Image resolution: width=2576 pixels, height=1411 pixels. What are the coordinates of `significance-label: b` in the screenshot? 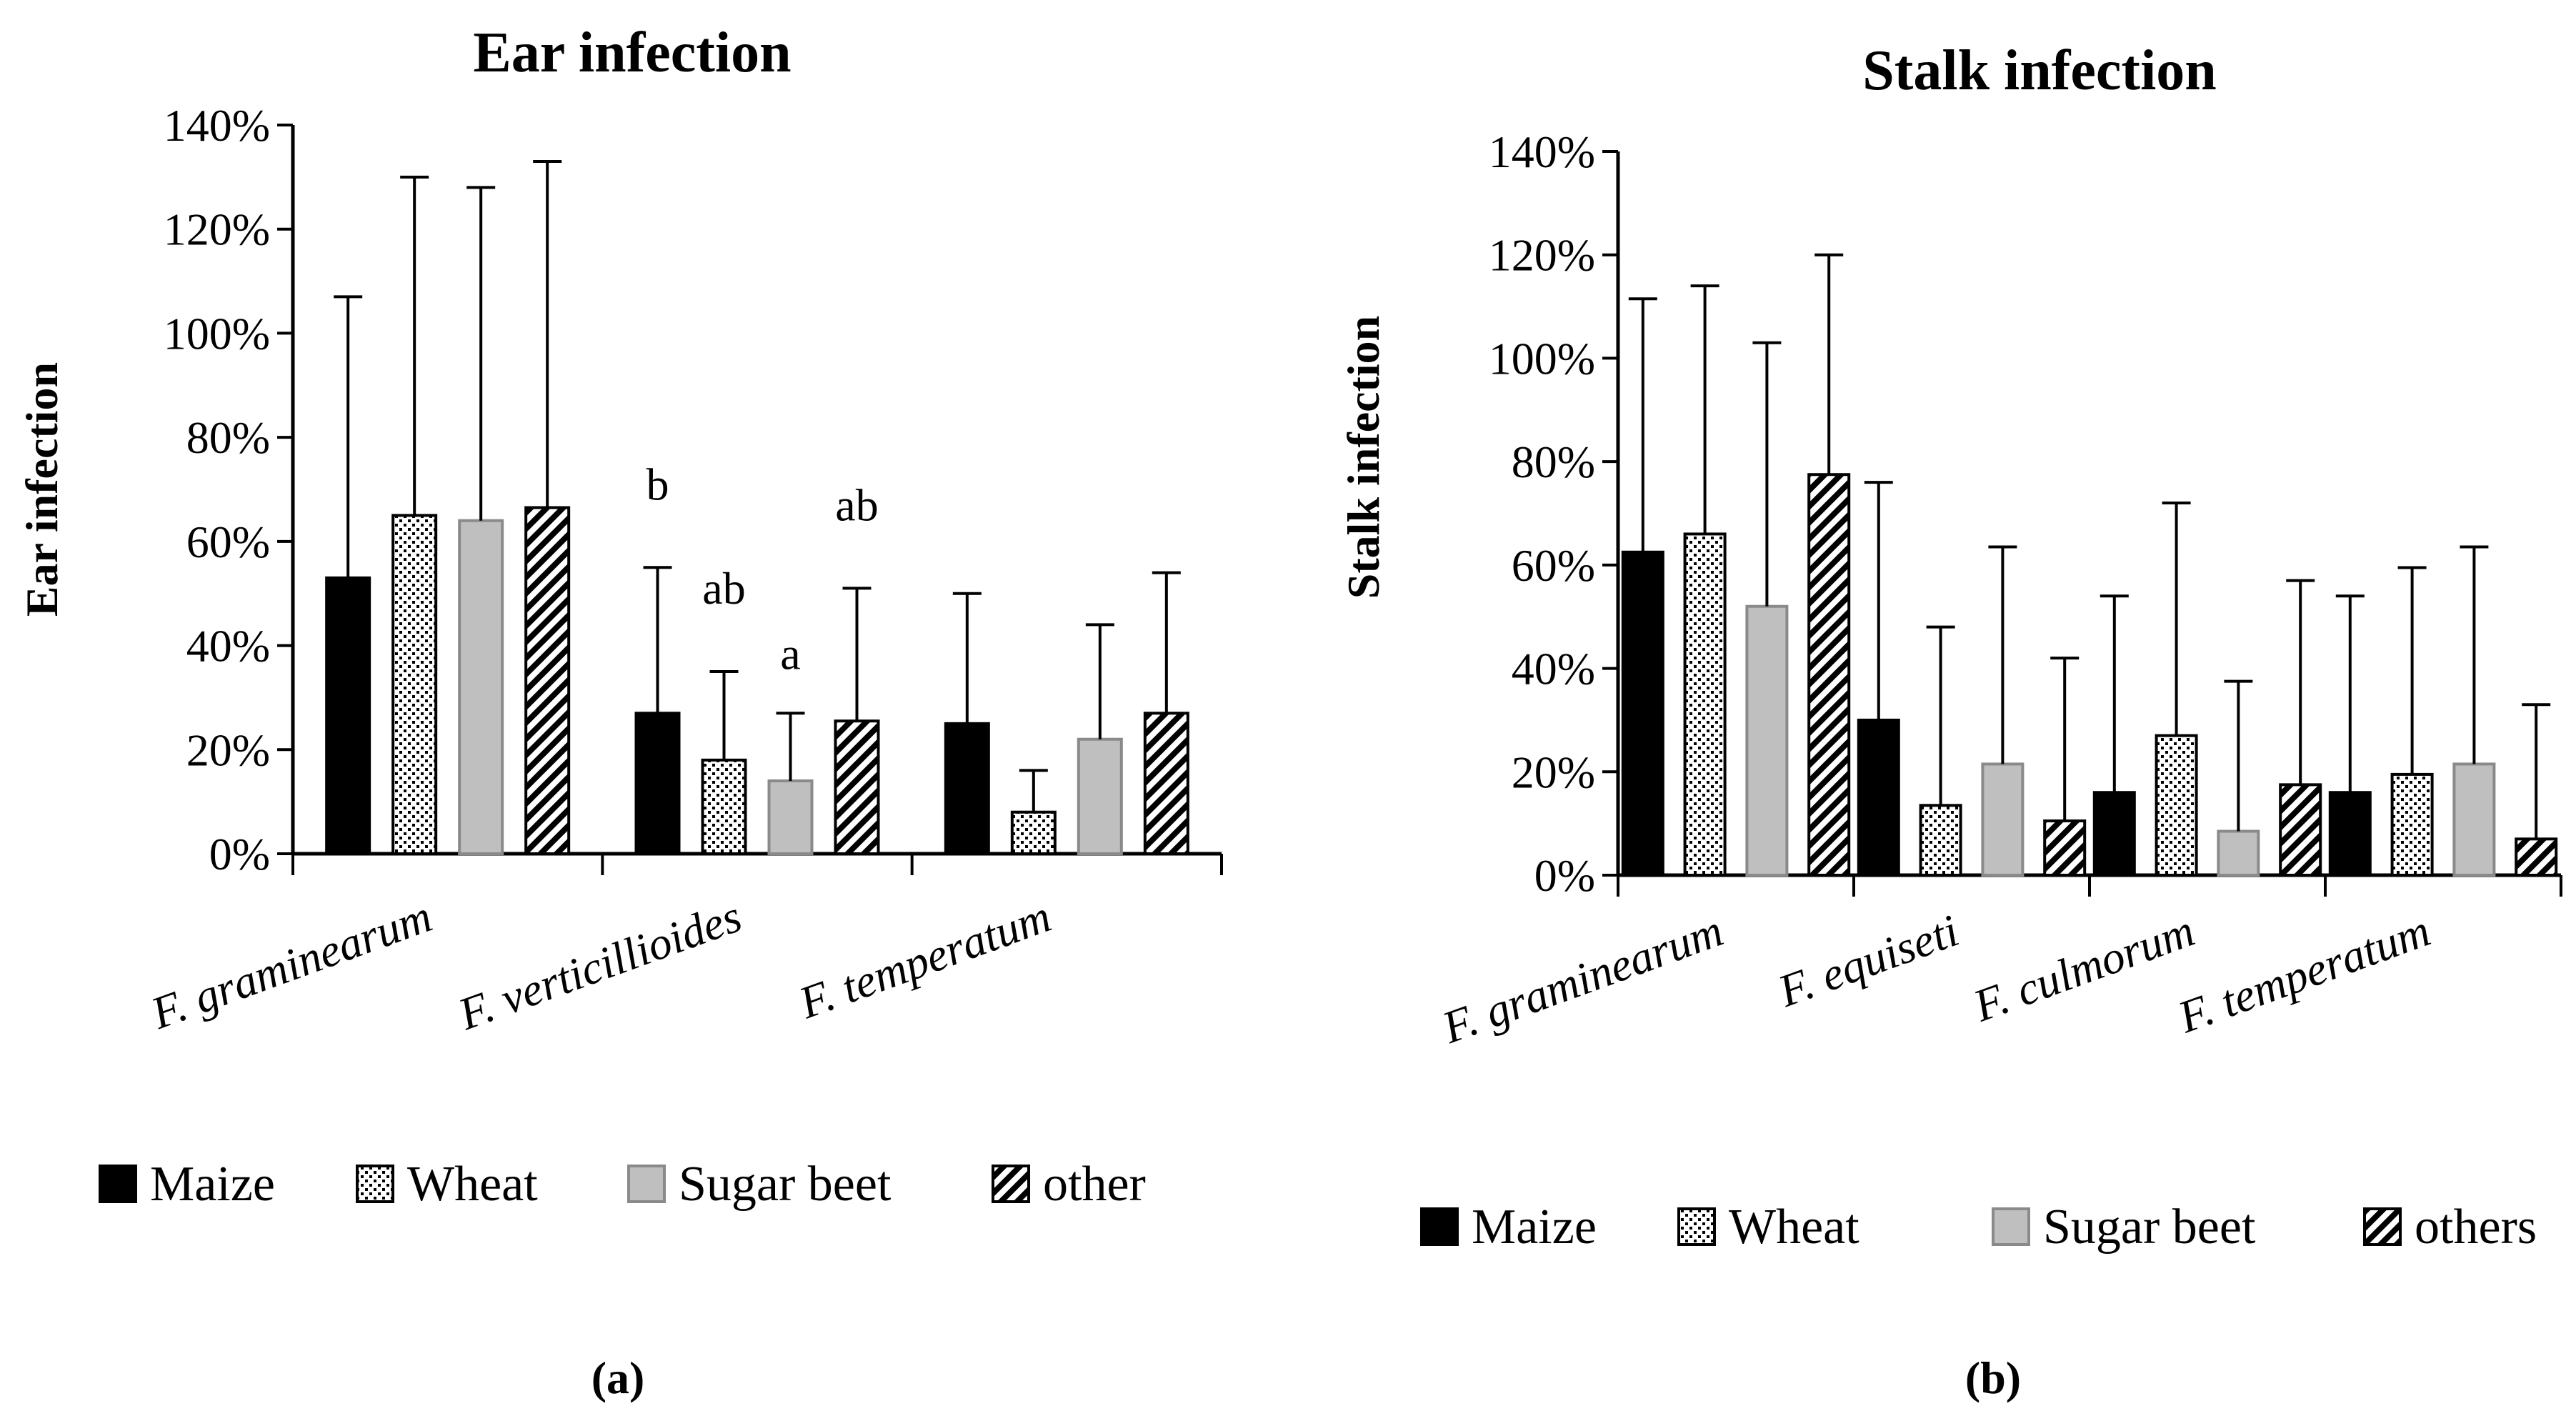 It's located at (658, 484).